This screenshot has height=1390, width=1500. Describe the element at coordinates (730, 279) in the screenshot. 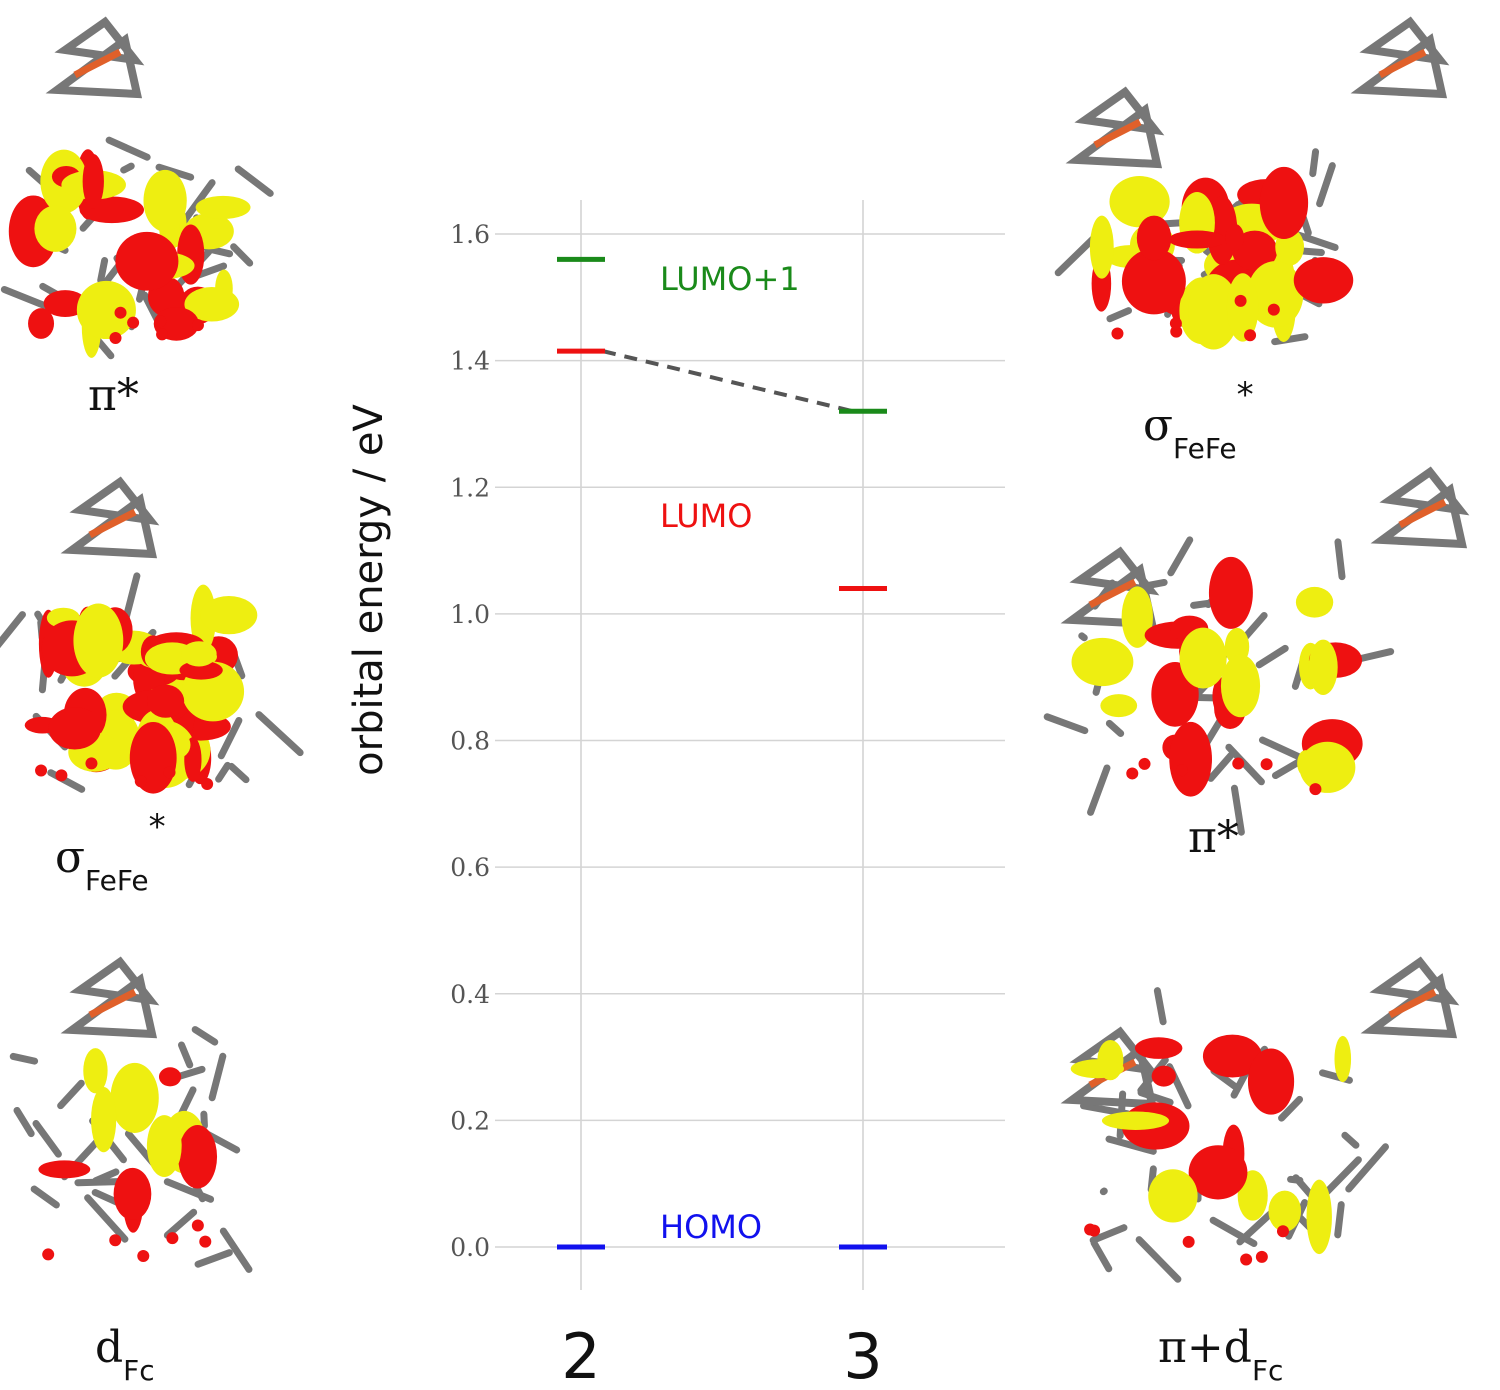

I see `series-label: LUMO+1` at that location.